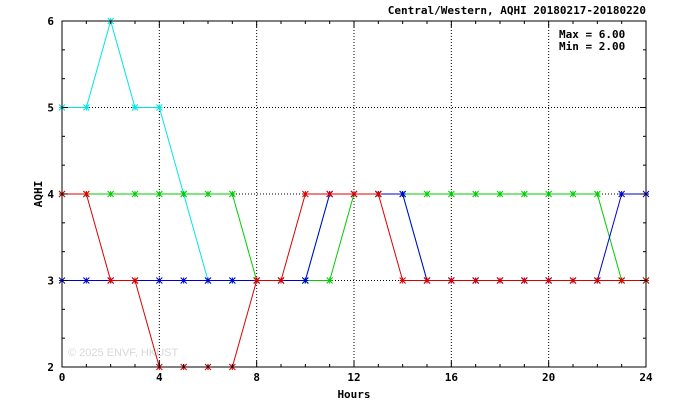 Image resolution: width=674 pixels, height=409 pixels. What do you see at coordinates (353, 377) in the screenshot?
I see `x-tick-label: 12` at bounding box center [353, 377].